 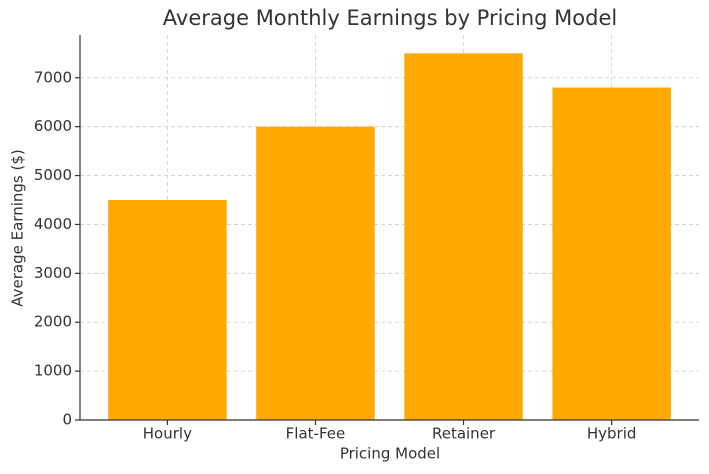 What do you see at coordinates (53, 371) in the screenshot?
I see `y-tick-label: 1000` at bounding box center [53, 371].